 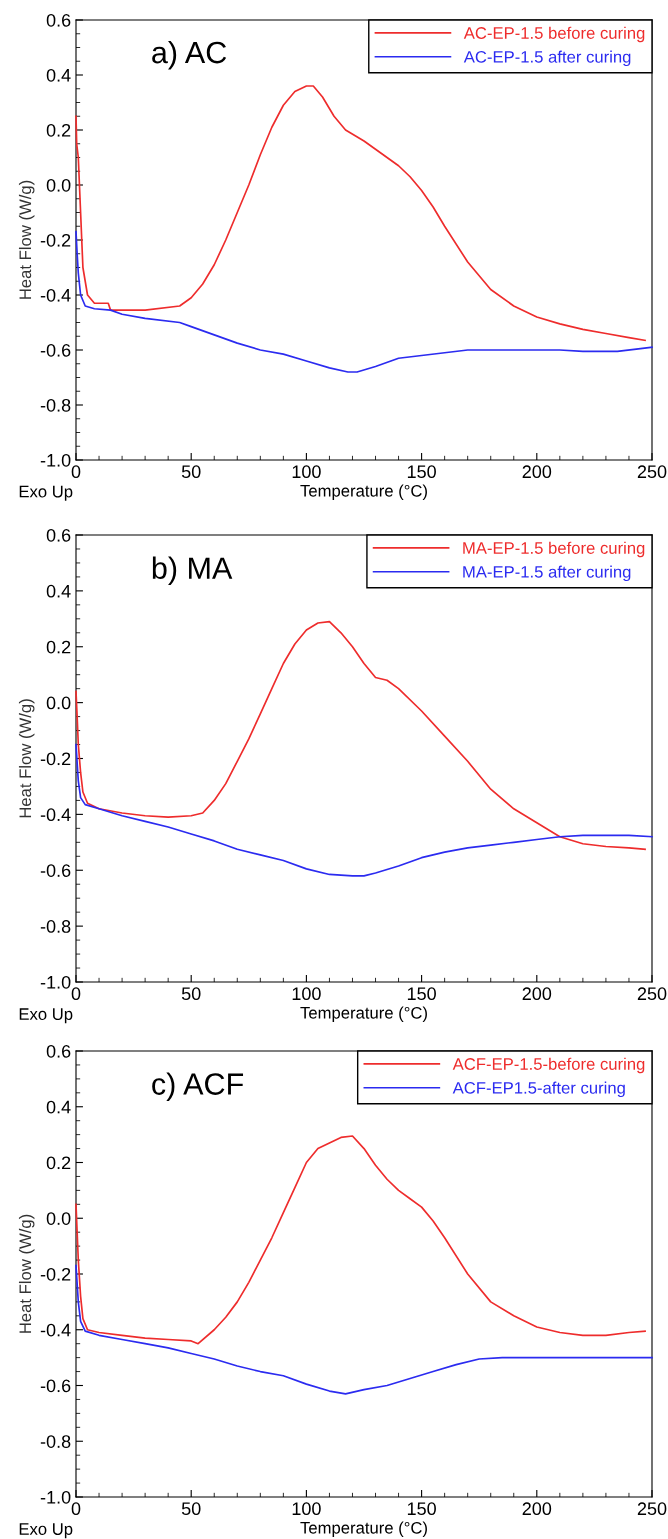 What do you see at coordinates (189, 55) in the screenshot?
I see `text: a) AC` at bounding box center [189, 55].